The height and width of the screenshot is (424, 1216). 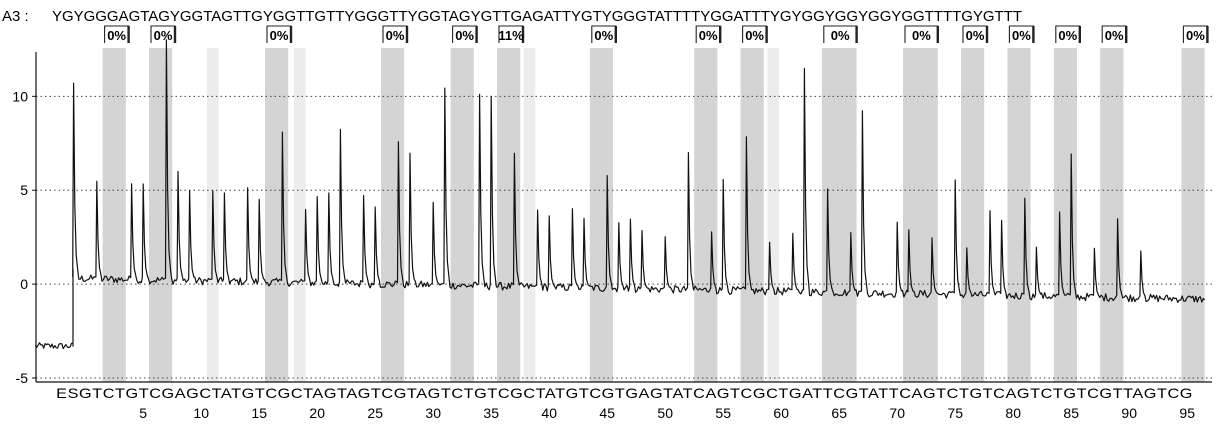 What do you see at coordinates (607, 413) in the screenshot?
I see `x-tick-label-45: 45` at bounding box center [607, 413].